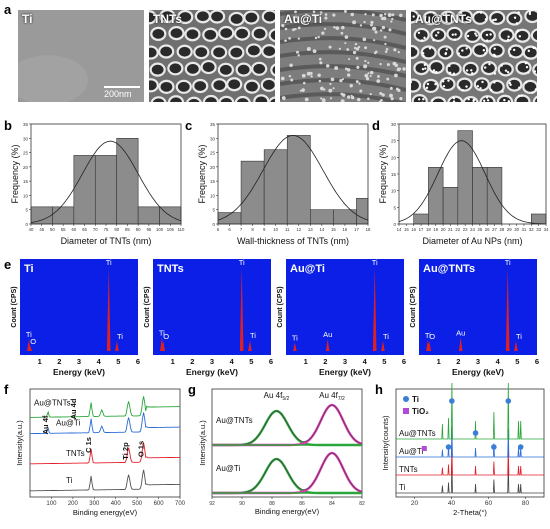  What do you see at coordinates (14, 306) in the screenshot?
I see `y-axis-label: Count (CPS)` at bounding box center [14, 306].